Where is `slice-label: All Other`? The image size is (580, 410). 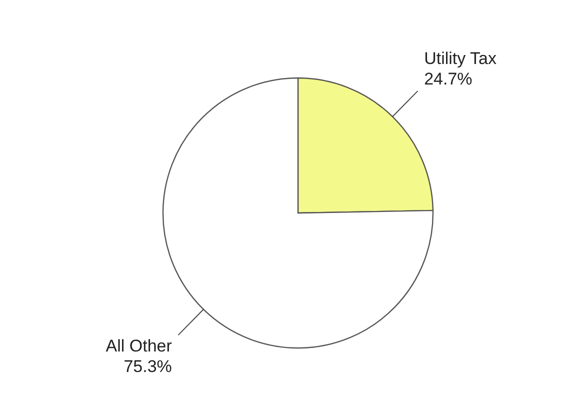
slice-label: All Other is located at coordinates (139, 346).